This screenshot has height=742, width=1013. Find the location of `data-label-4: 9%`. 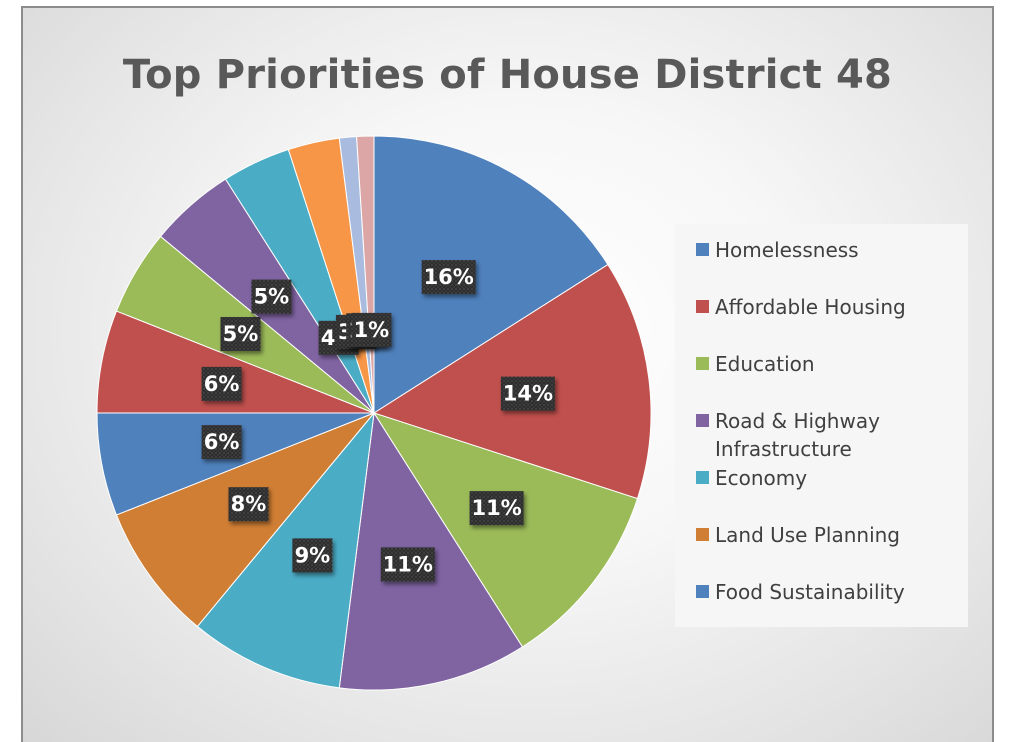

data-label-4: 9% is located at coordinates (312, 555).